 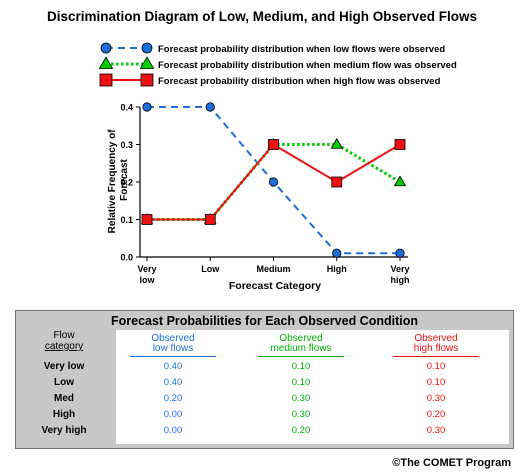 I want to click on x-tick-label: High, so click(x=337, y=269).